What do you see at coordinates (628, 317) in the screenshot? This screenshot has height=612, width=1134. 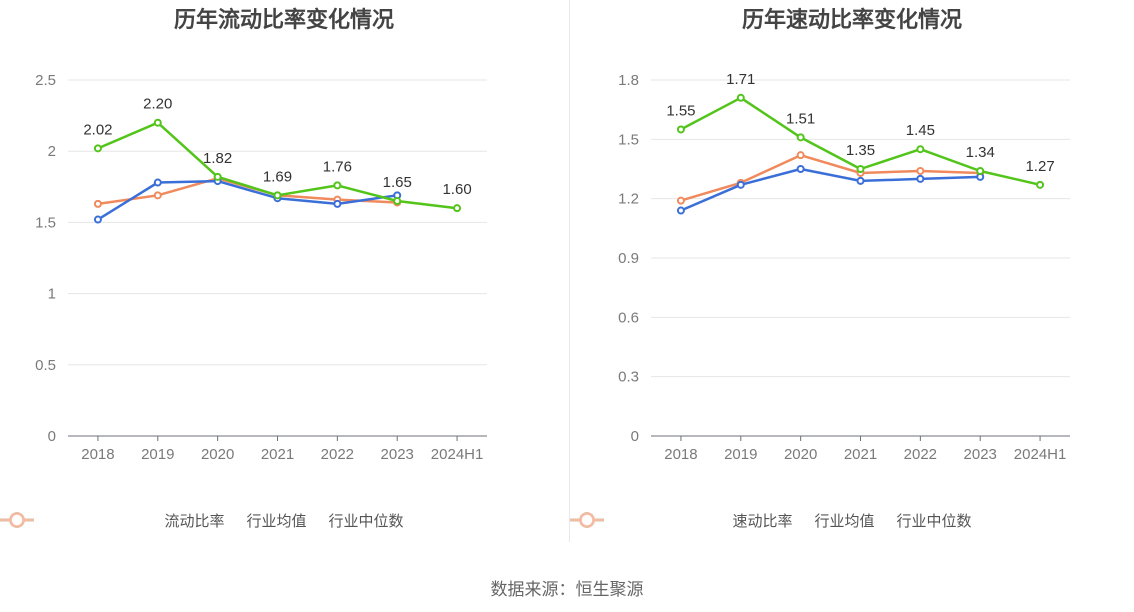 I see `y-tick-label: 0.6` at bounding box center [628, 317].